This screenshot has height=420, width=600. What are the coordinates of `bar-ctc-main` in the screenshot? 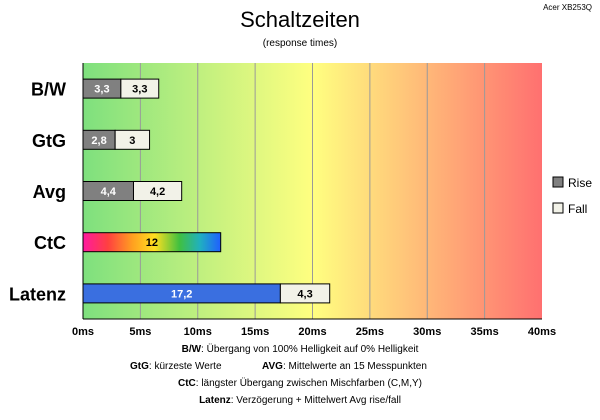 It's located at (152, 242).